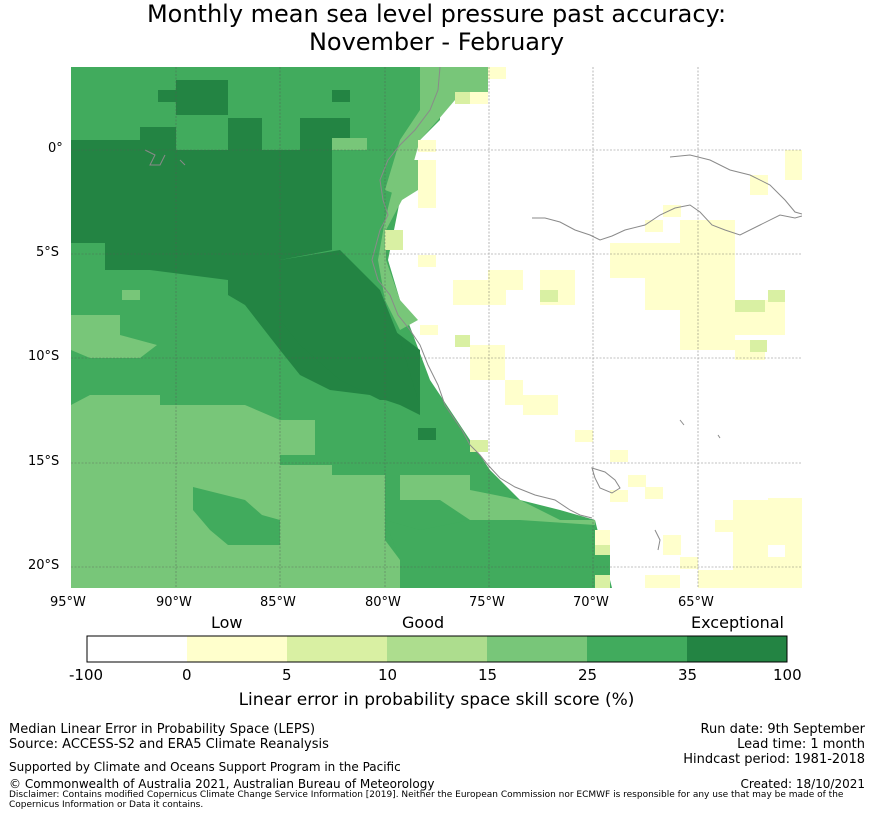 The height and width of the screenshot is (816, 873). I want to click on lat-tick-0: 0°, so click(55, 148).